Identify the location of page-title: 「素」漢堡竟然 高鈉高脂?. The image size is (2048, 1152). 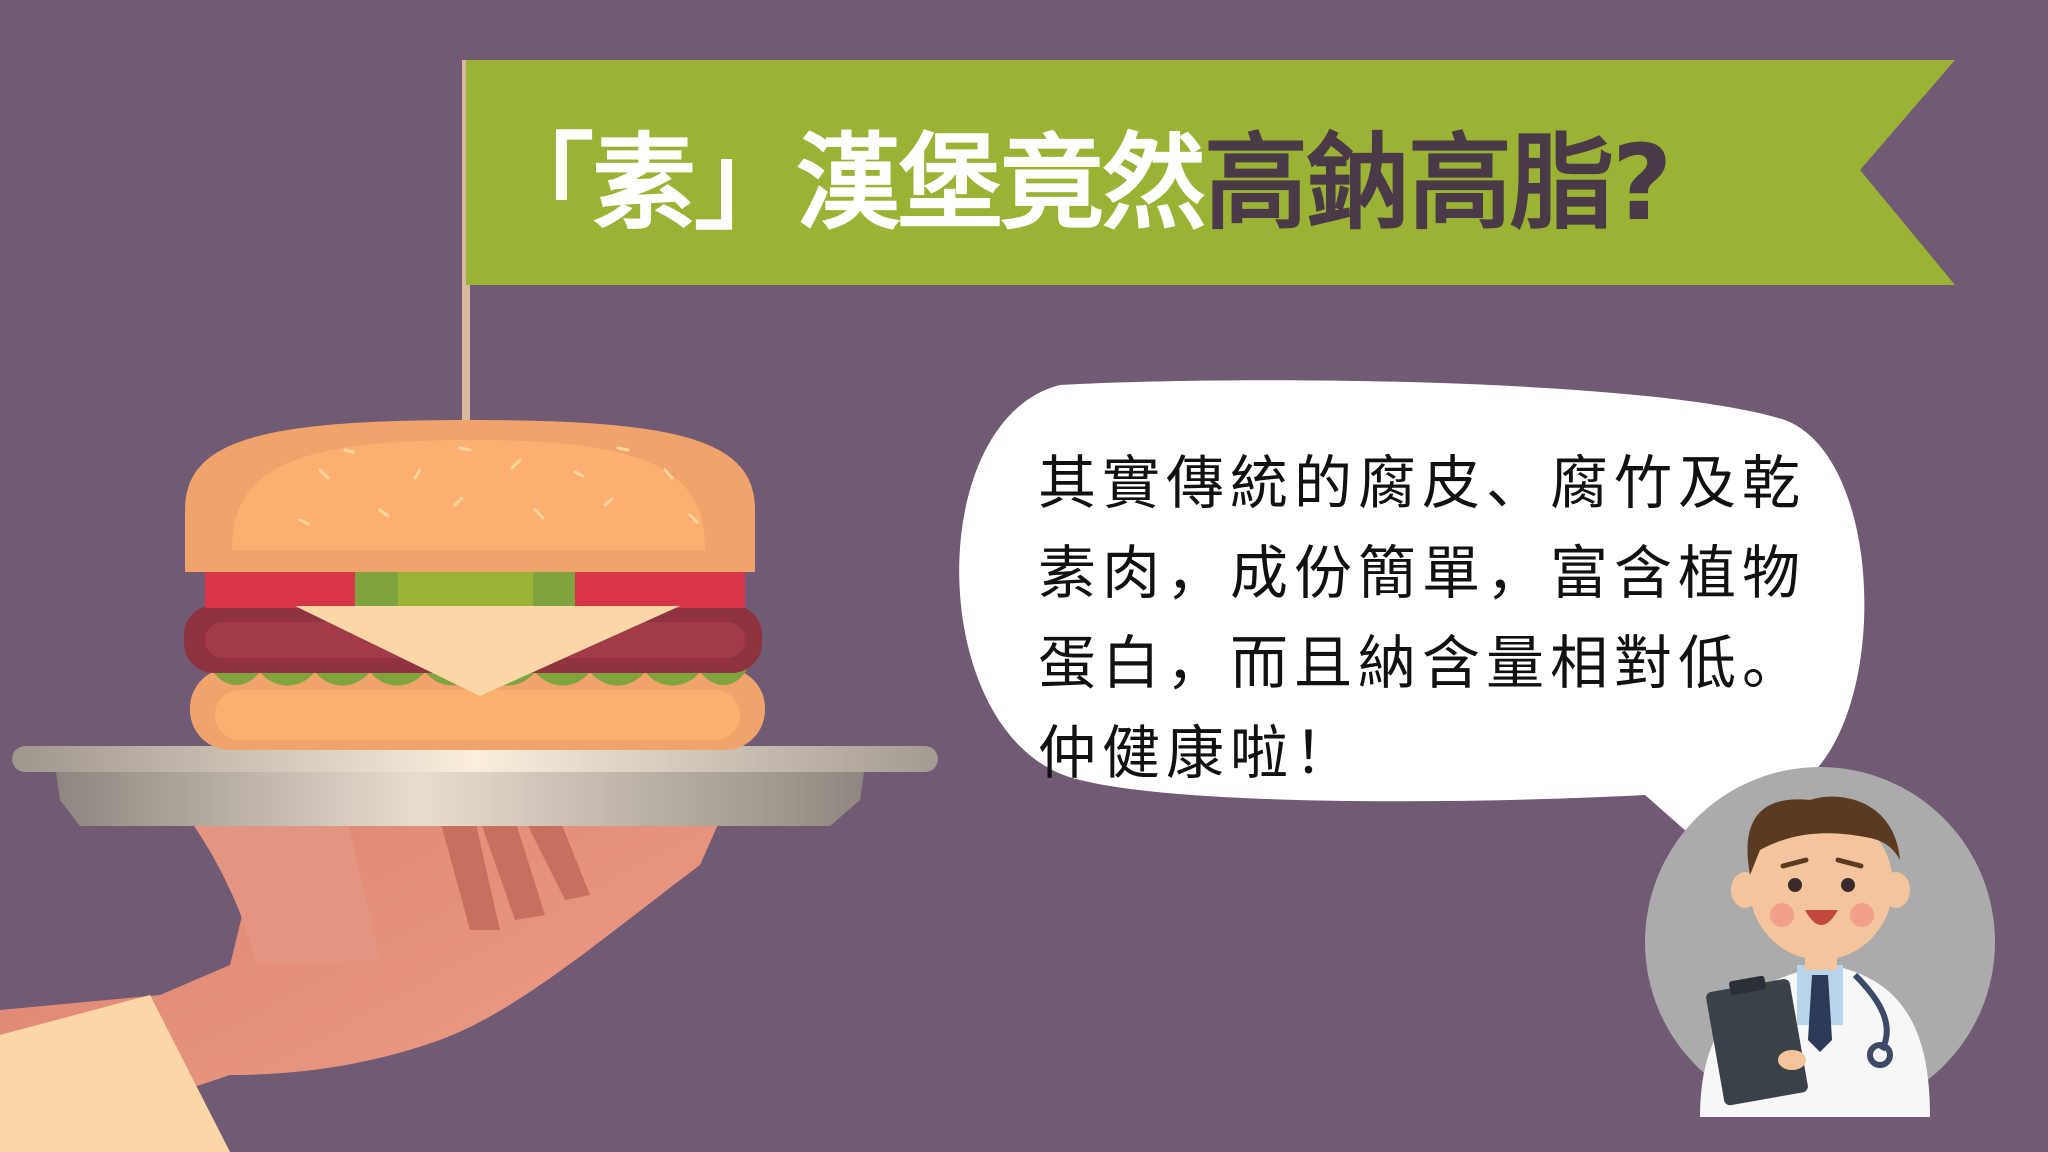
(1190, 173).